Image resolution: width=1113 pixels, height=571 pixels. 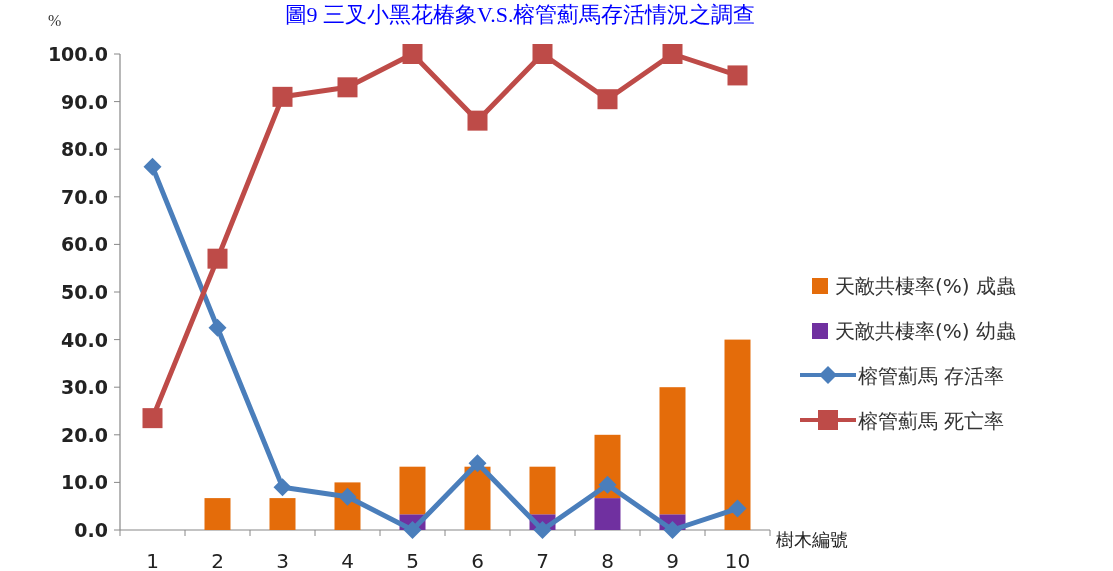 I want to click on legend-label: 榕管薊馬 死亡率, so click(x=931, y=421).